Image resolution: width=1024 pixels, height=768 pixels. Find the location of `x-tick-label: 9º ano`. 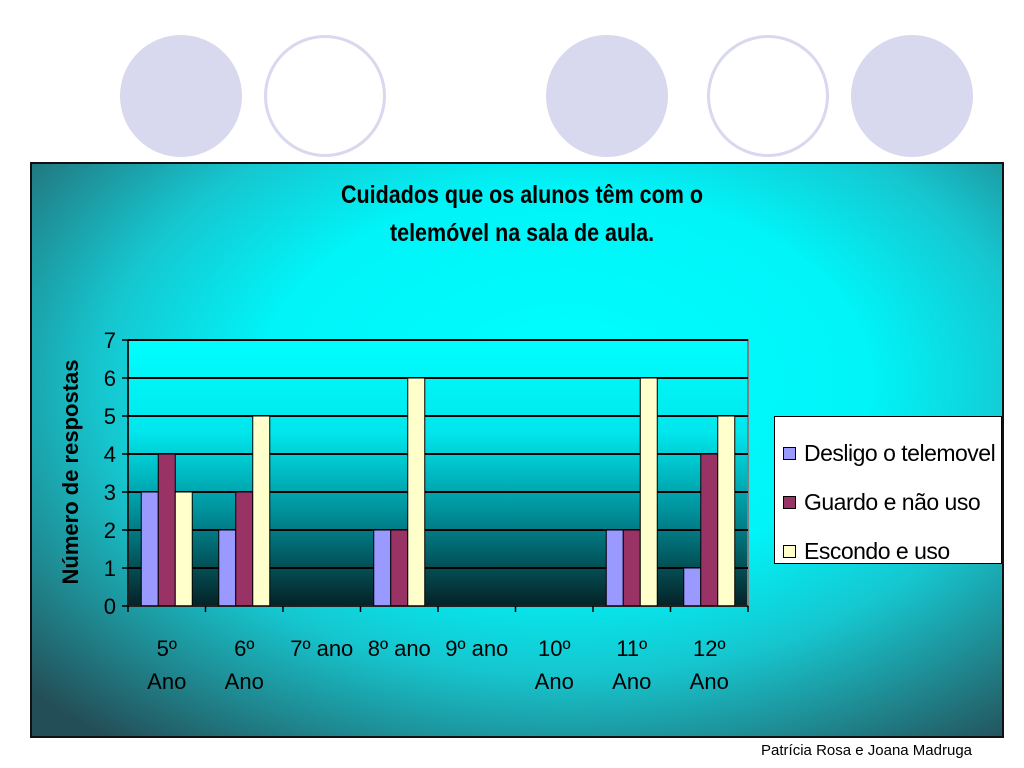

x-tick-label: 9º ano is located at coordinates (476, 648).